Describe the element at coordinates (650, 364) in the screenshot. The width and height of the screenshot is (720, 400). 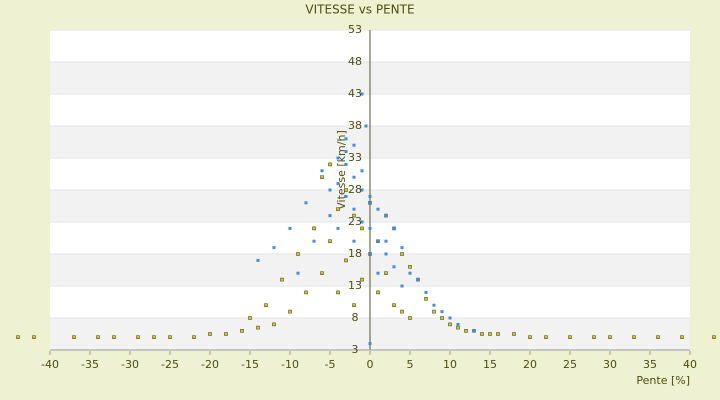
I see `x-tick-label: 35` at that location.